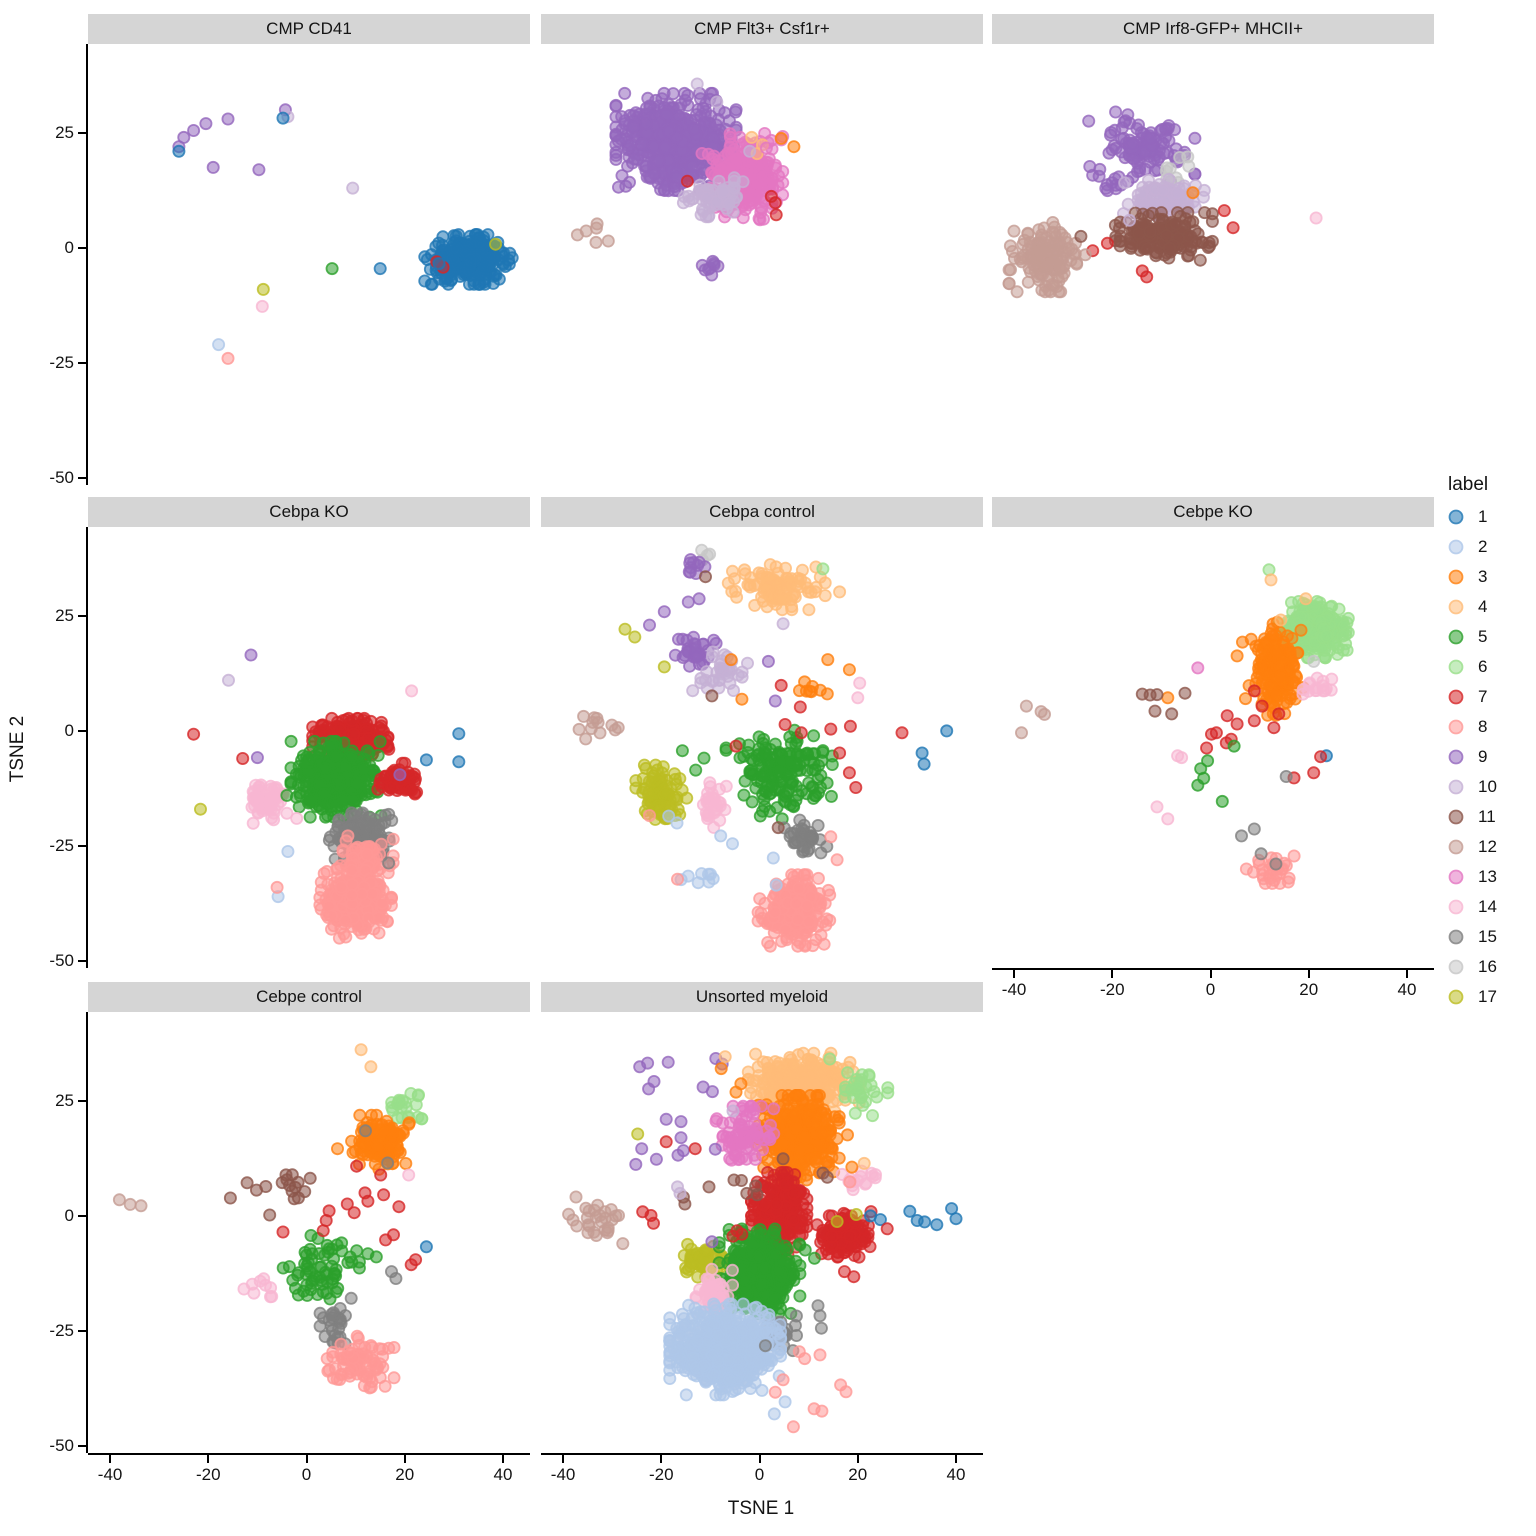 This screenshot has width=1536, height=1536. What do you see at coordinates (1483, 756) in the screenshot?
I see `legend-item-label: 9` at bounding box center [1483, 756].